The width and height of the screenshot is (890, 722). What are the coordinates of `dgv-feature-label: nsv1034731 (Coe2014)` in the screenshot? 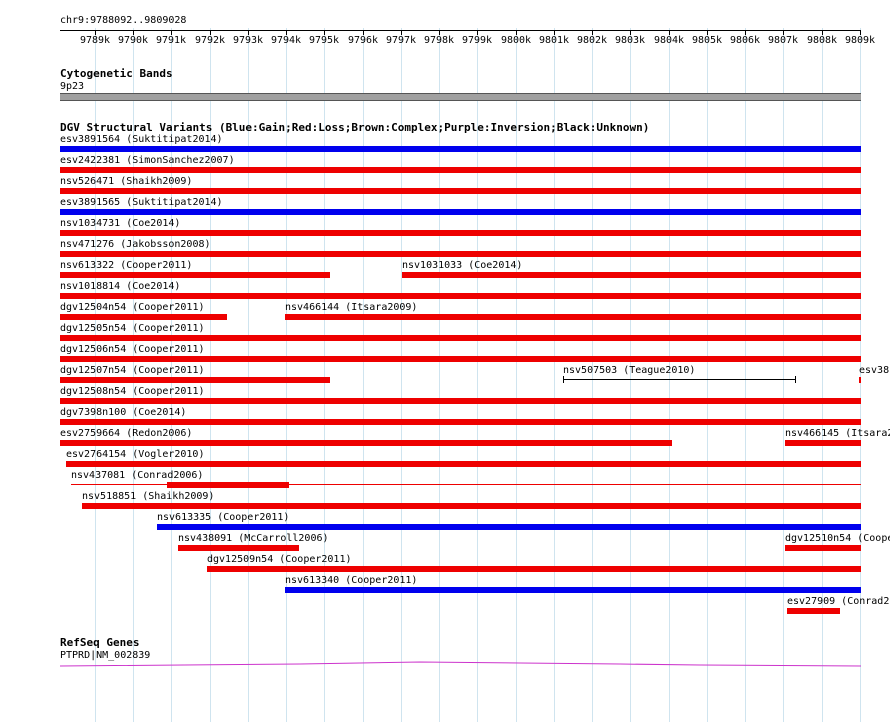 It's located at (120, 223).